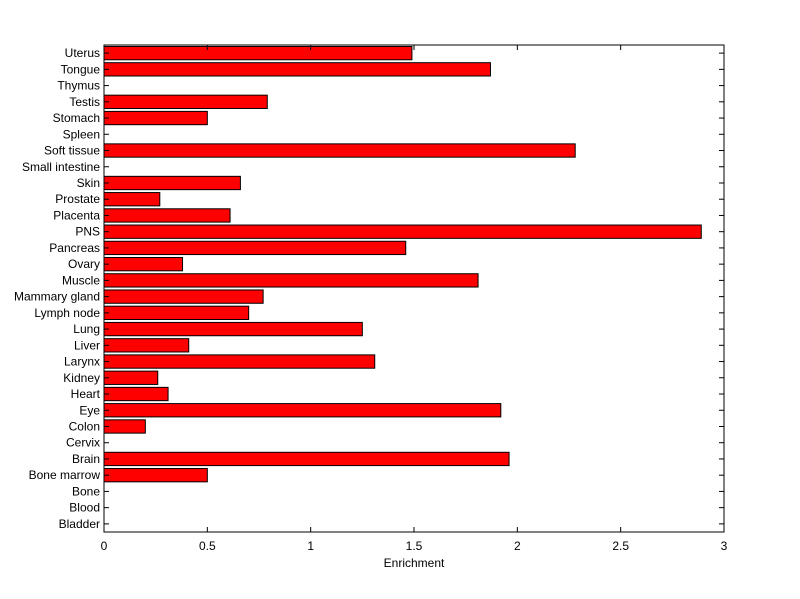  Describe the element at coordinates (72, 151) in the screenshot. I see `y-tick-label-soft-tissue: Soft tissue` at that location.